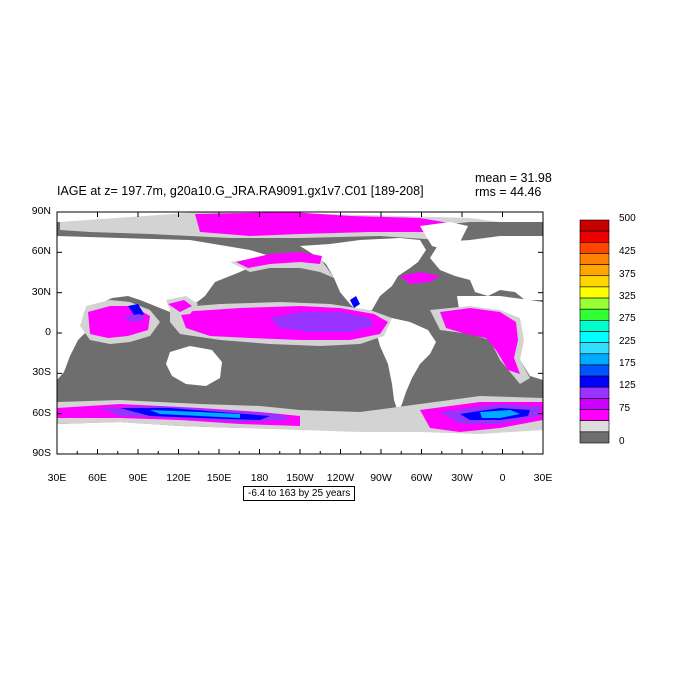 The width and height of the screenshot is (675, 675). I want to click on land-north-america, so click(363, 276).